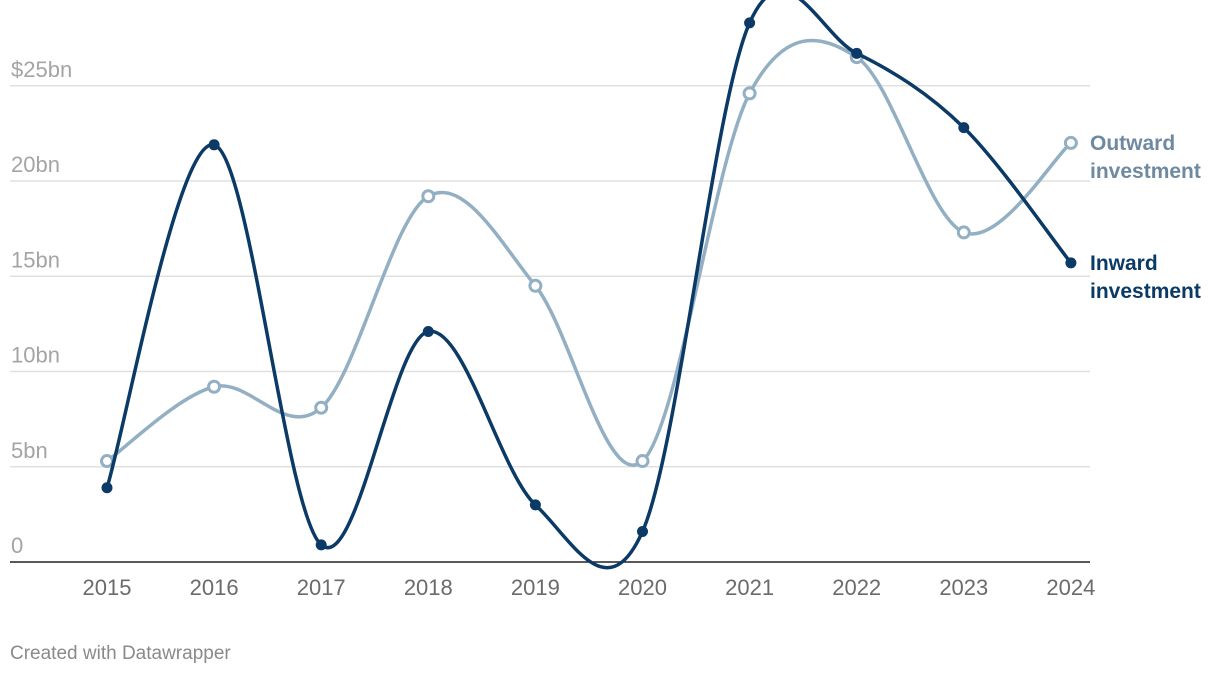  I want to click on x-tick-label: 2018, so click(428, 587).